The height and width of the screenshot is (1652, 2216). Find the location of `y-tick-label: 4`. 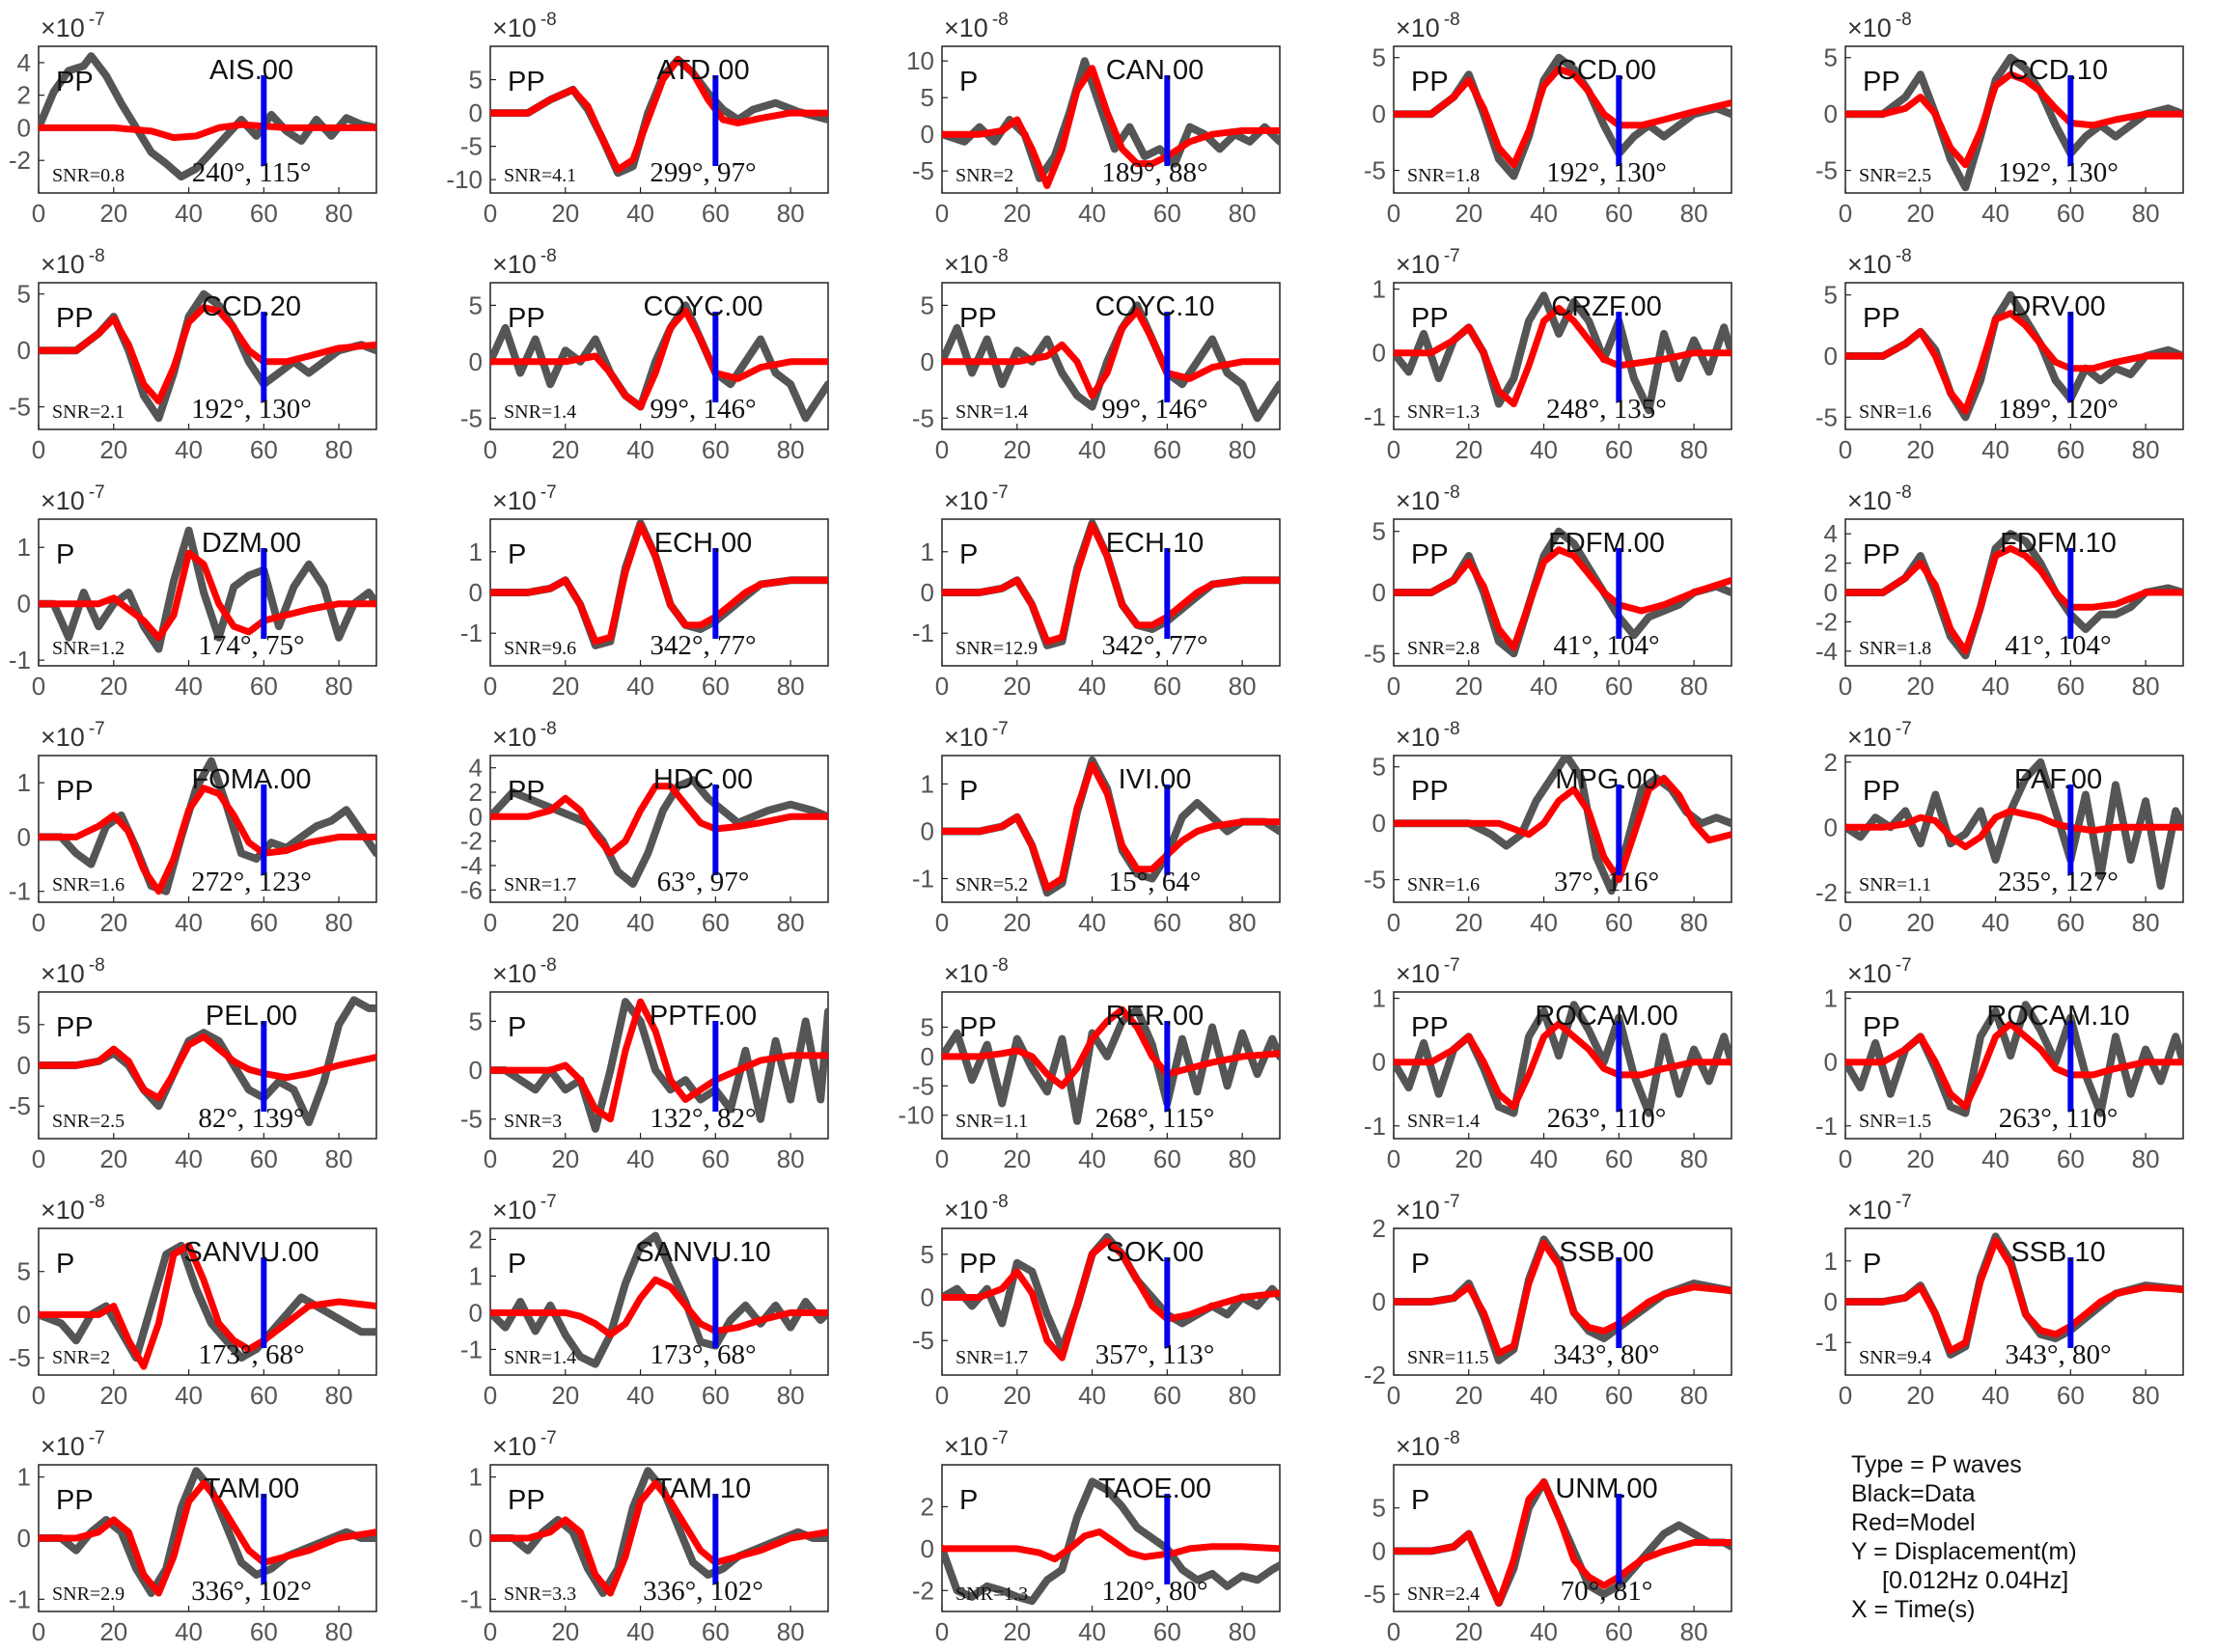

y-tick-label: 4 is located at coordinates (24, 62).